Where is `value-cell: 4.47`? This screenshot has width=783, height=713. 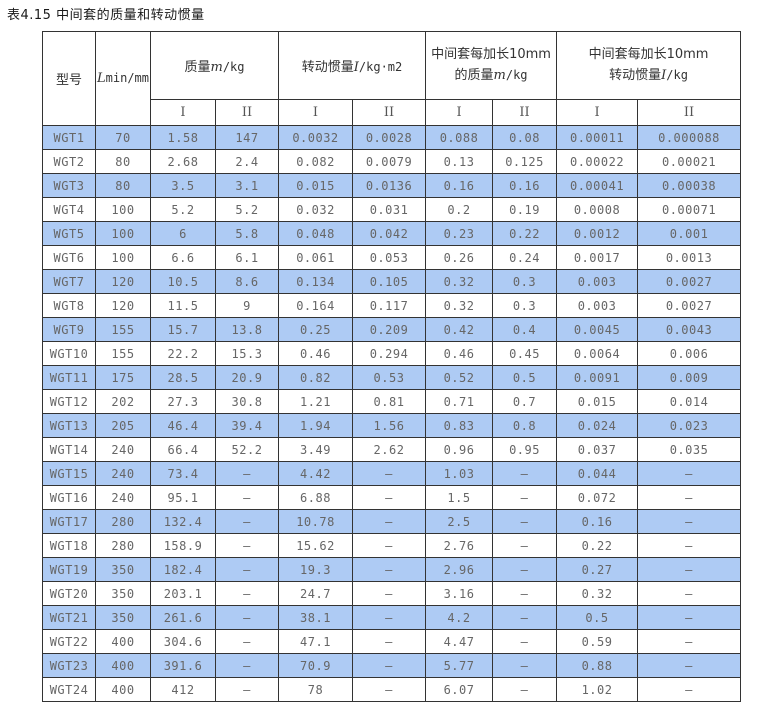 value-cell: 4.47 is located at coordinates (459, 641).